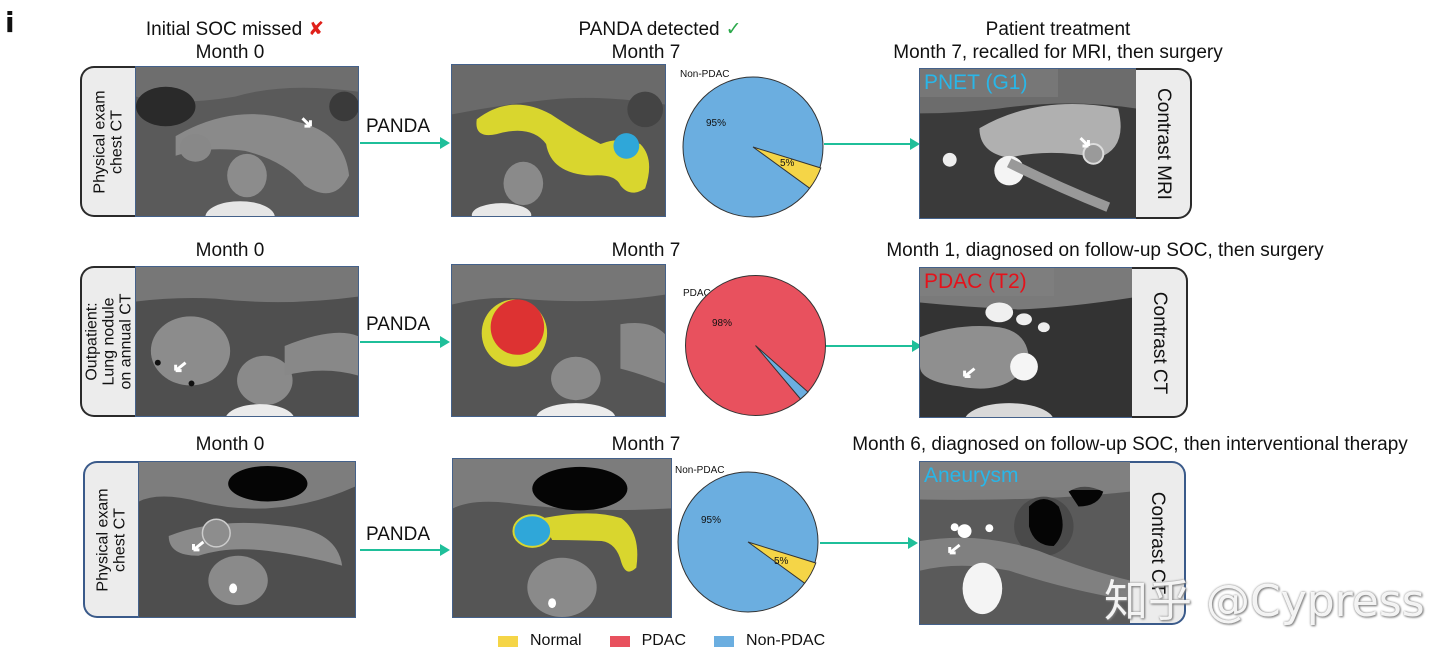 The height and width of the screenshot is (657, 1440). I want to click on row1-pie-top-label: Non-PDAC, so click(705, 74).